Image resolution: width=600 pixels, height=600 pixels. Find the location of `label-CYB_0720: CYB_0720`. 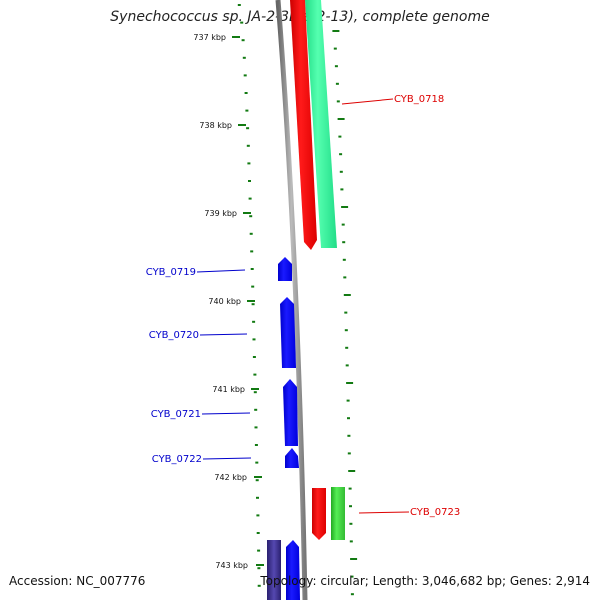

label-CYB_0720: CYB_0720 is located at coordinates (174, 335).